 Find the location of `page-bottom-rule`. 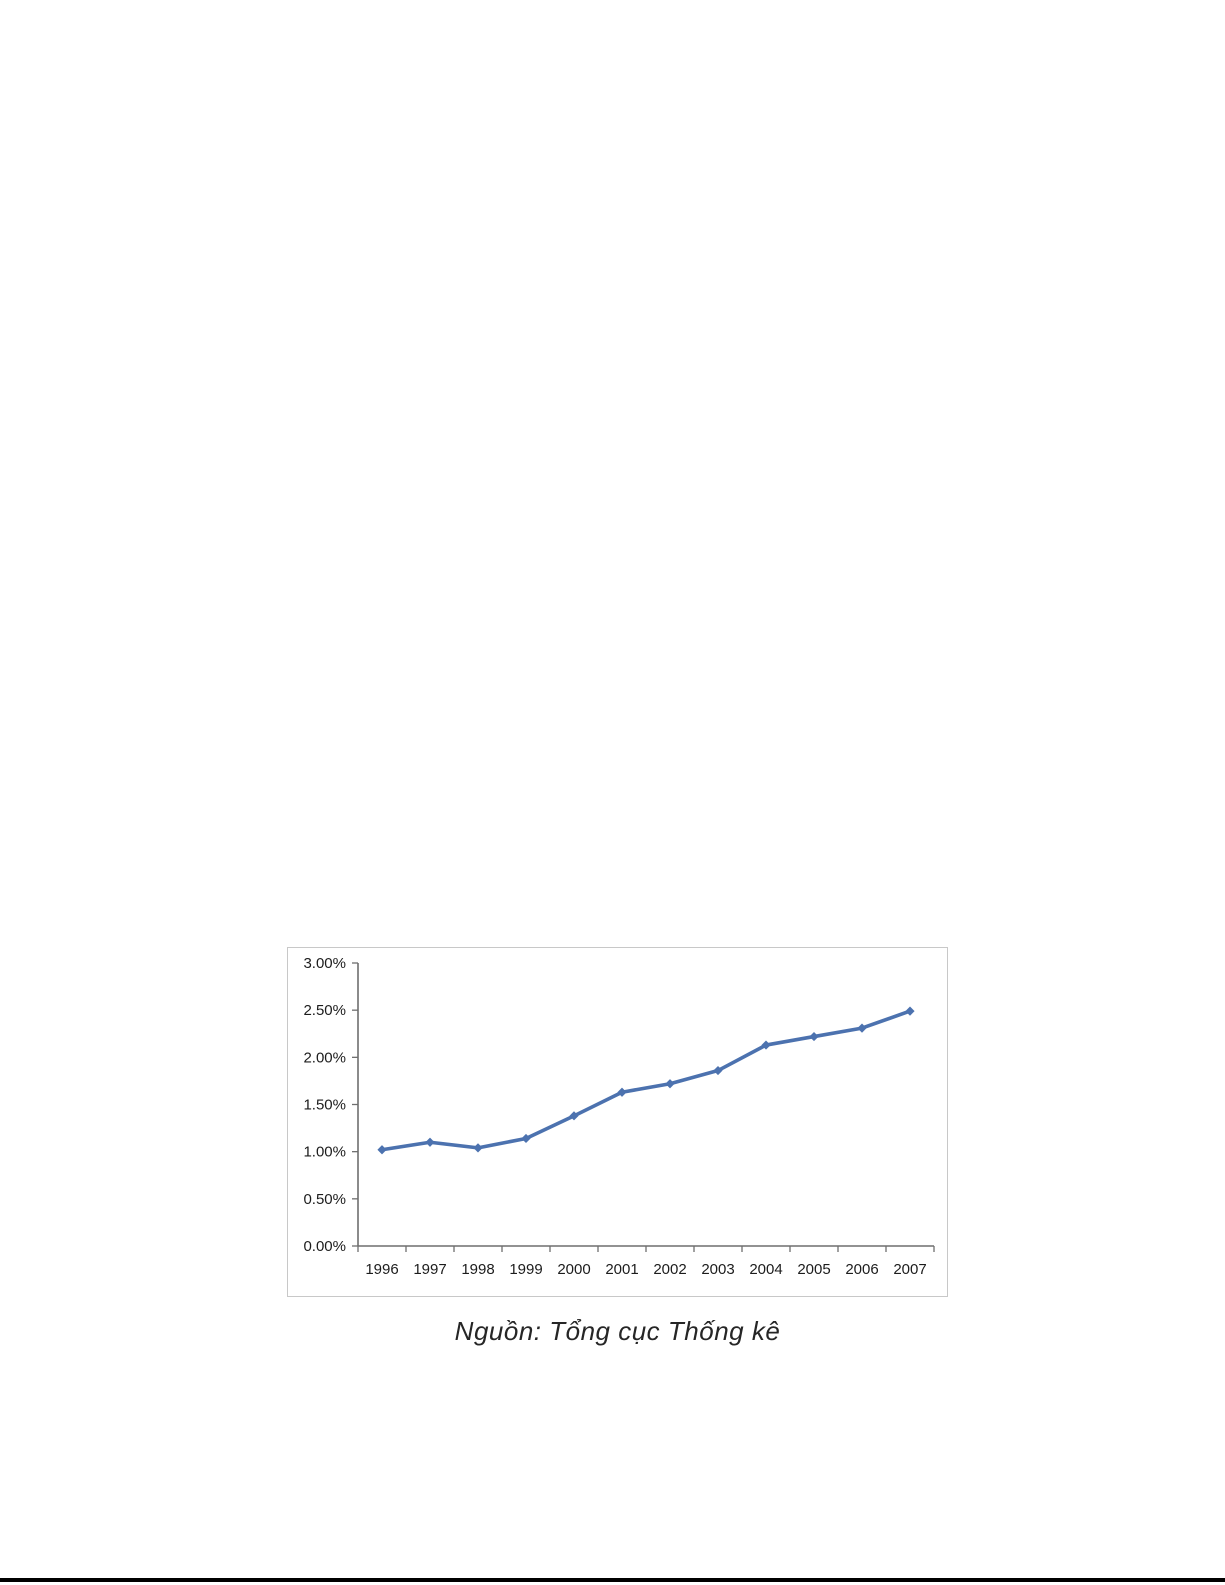

page-bottom-rule is located at coordinates (612, 1580).